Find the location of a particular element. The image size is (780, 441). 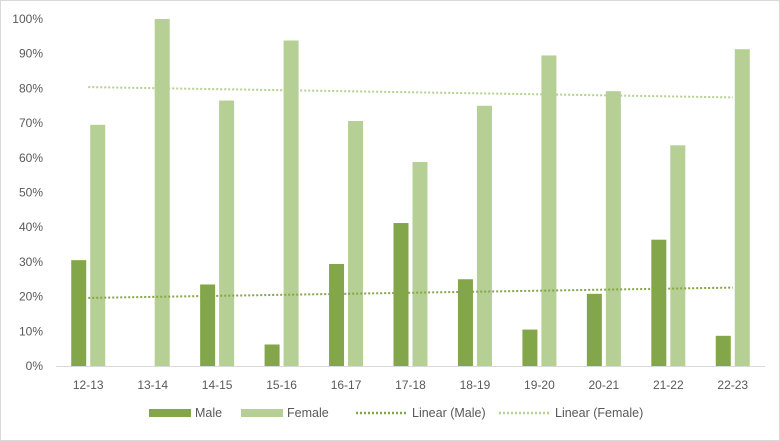

x-tick-label: 21-22 is located at coordinates (668, 385).